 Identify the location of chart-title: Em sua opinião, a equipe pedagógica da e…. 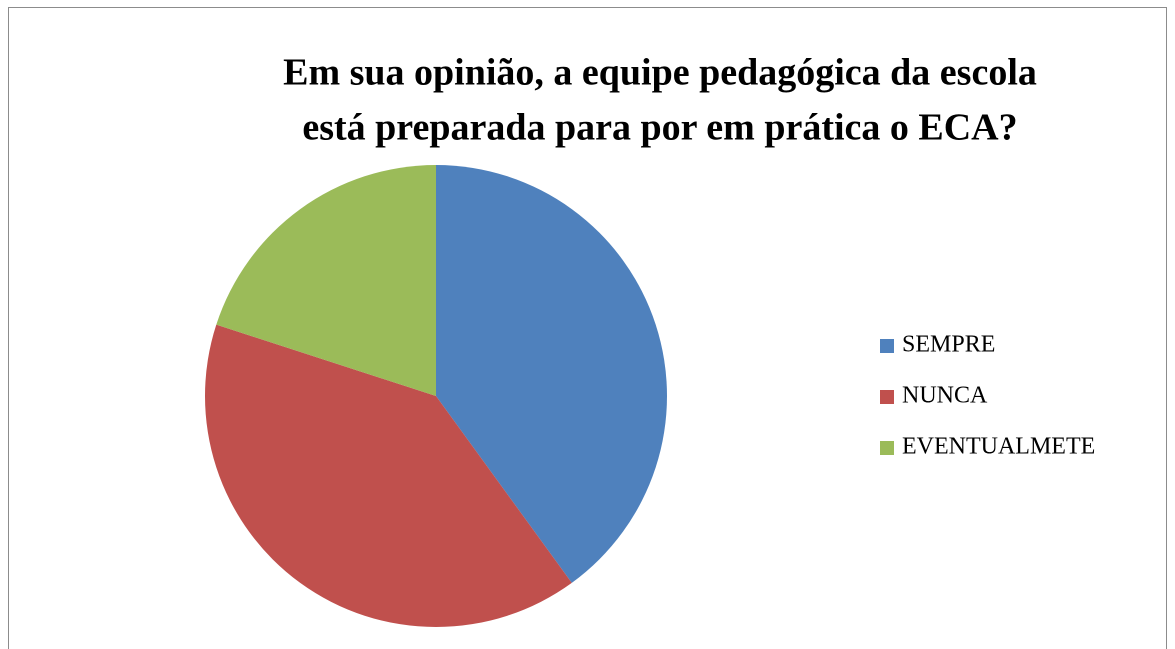
(660, 73).